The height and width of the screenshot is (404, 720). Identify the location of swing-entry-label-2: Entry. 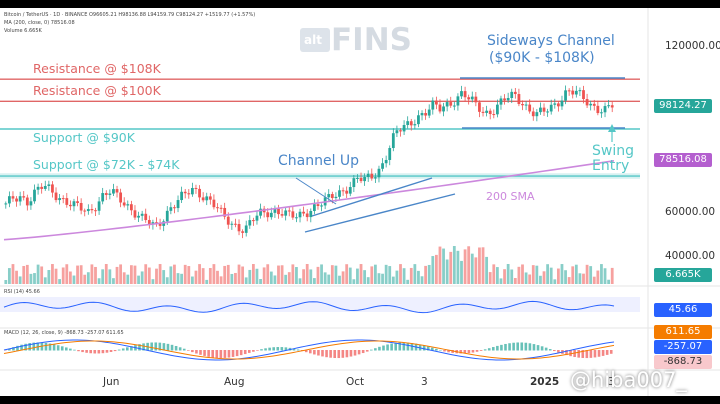
(611, 166).